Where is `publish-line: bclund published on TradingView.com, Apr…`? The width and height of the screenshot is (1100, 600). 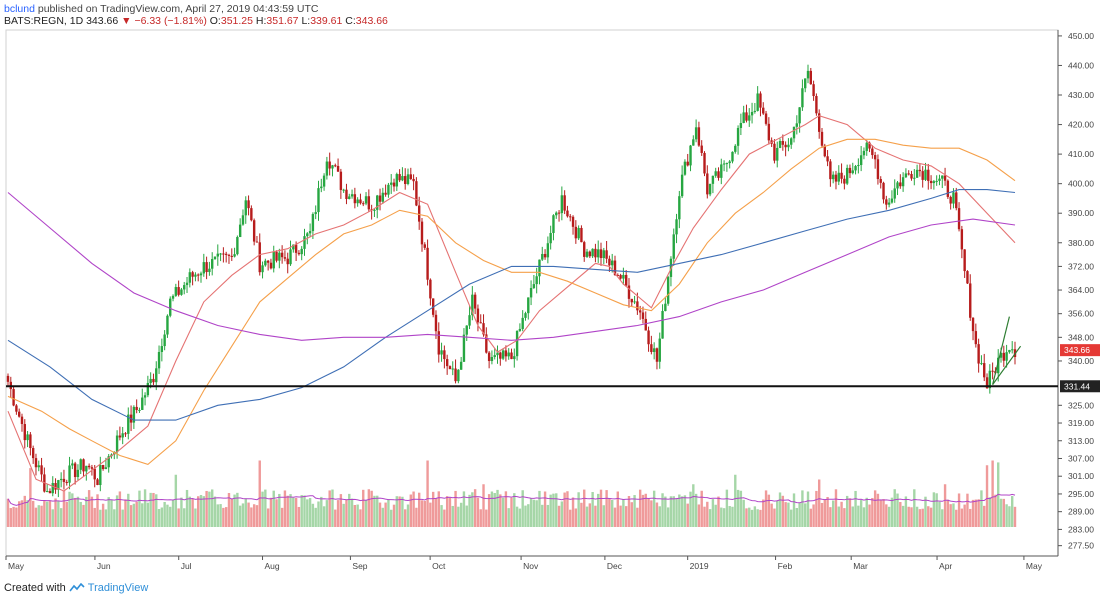
publish-line: bclund published on TradingView.com, Apr… is located at coordinates (161, 9).